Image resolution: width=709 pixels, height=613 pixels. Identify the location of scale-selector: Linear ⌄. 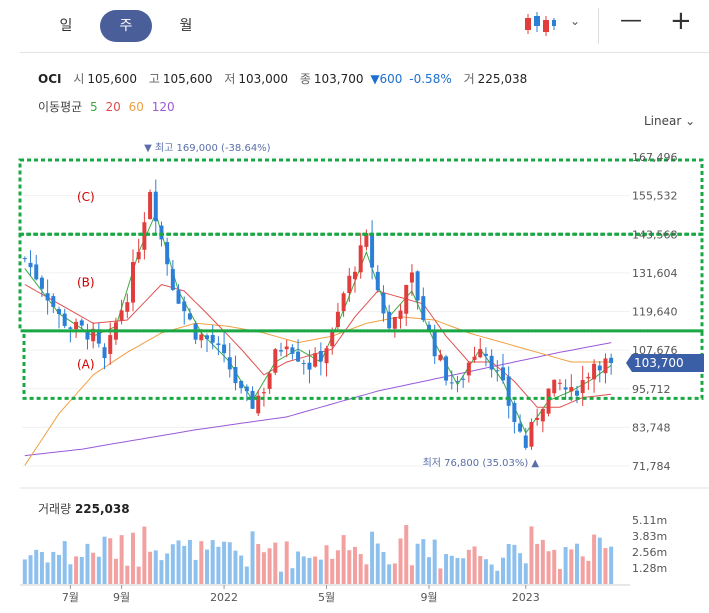
(669, 121).